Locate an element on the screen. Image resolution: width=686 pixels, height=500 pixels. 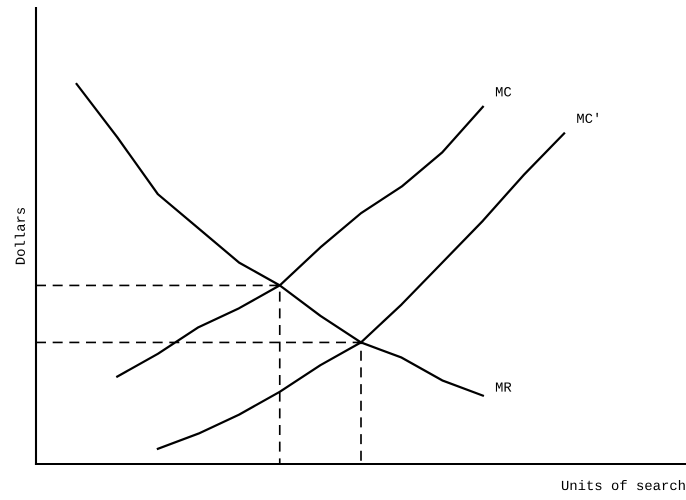
x-axis-title: Units of search is located at coordinates (623, 485).